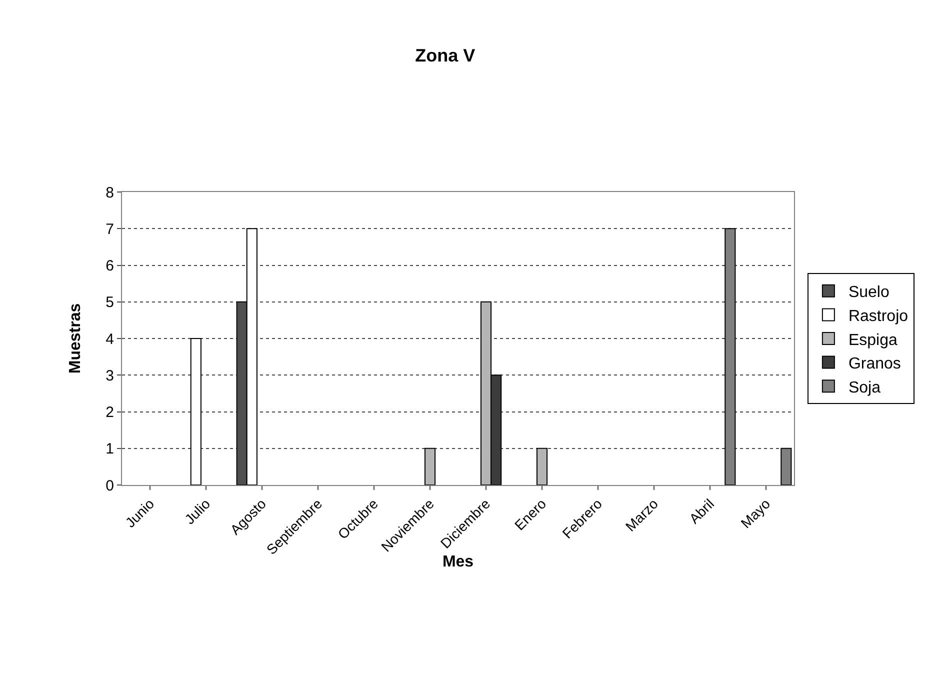  Describe the element at coordinates (874, 364) in the screenshot. I see `legend-label: Granos` at that location.